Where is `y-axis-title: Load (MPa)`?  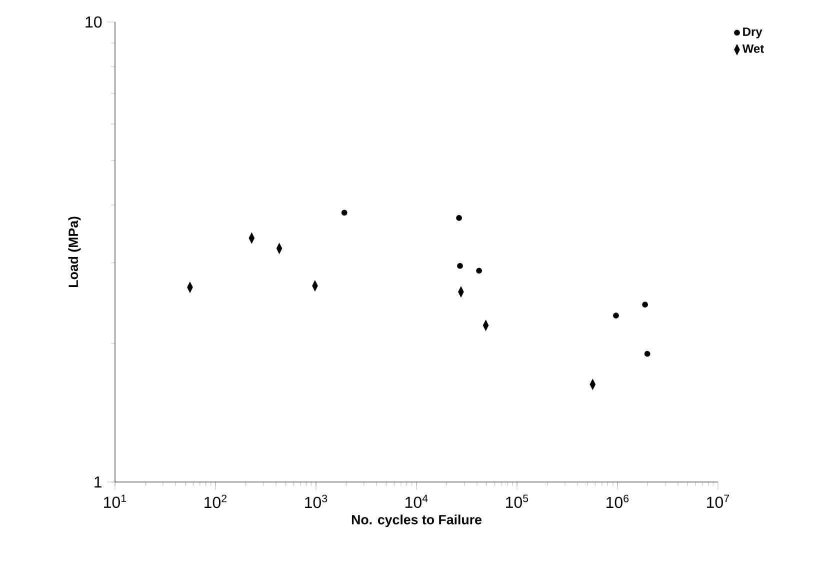
y-axis-title: Load (MPa) is located at coordinates (74, 252).